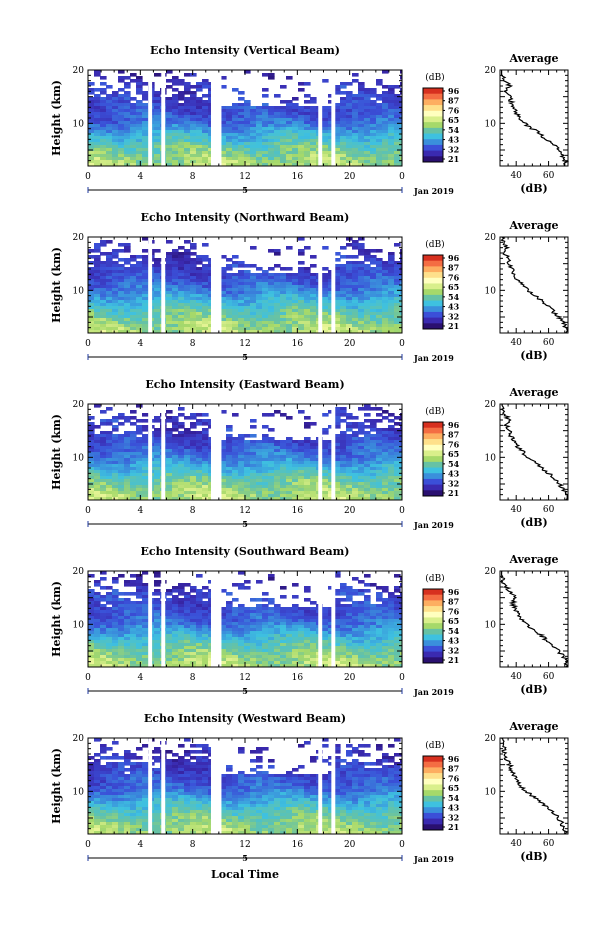  What do you see at coordinates (244, 384) in the screenshot?
I see `panel-title: Echo Intensity (Eastward Beam)` at bounding box center [244, 384].